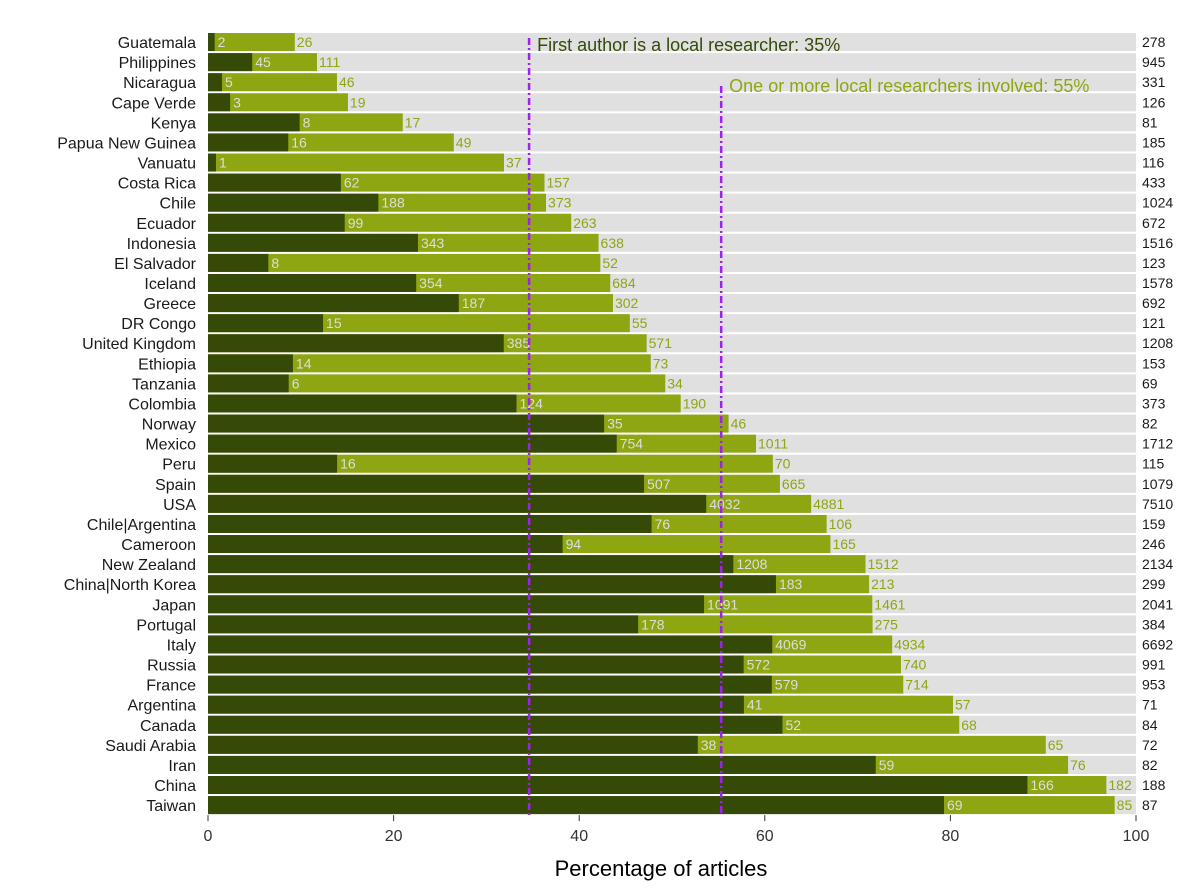  What do you see at coordinates (174, 605) in the screenshot?
I see `country-label: Japan` at bounding box center [174, 605].